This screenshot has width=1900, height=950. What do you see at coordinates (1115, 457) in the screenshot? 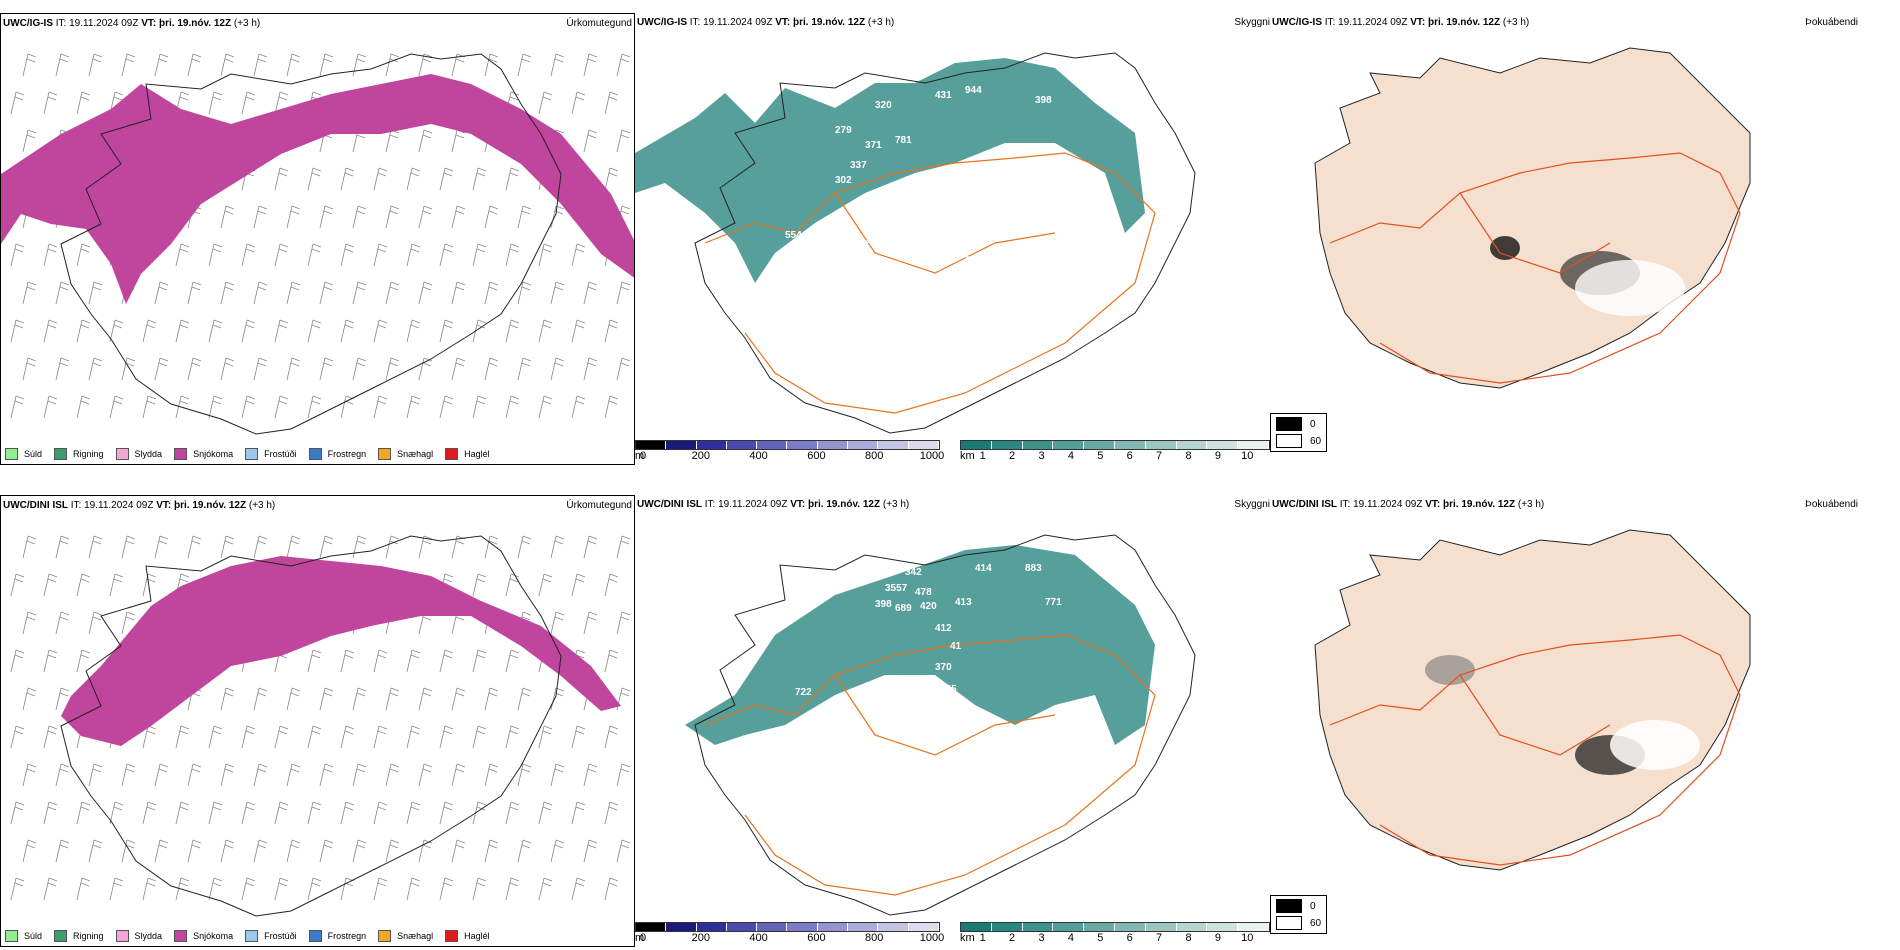
I see `visibility-colorbar-ticks: km 1 2 3 4 5 6 7 8 9 10` at bounding box center [1115, 457].